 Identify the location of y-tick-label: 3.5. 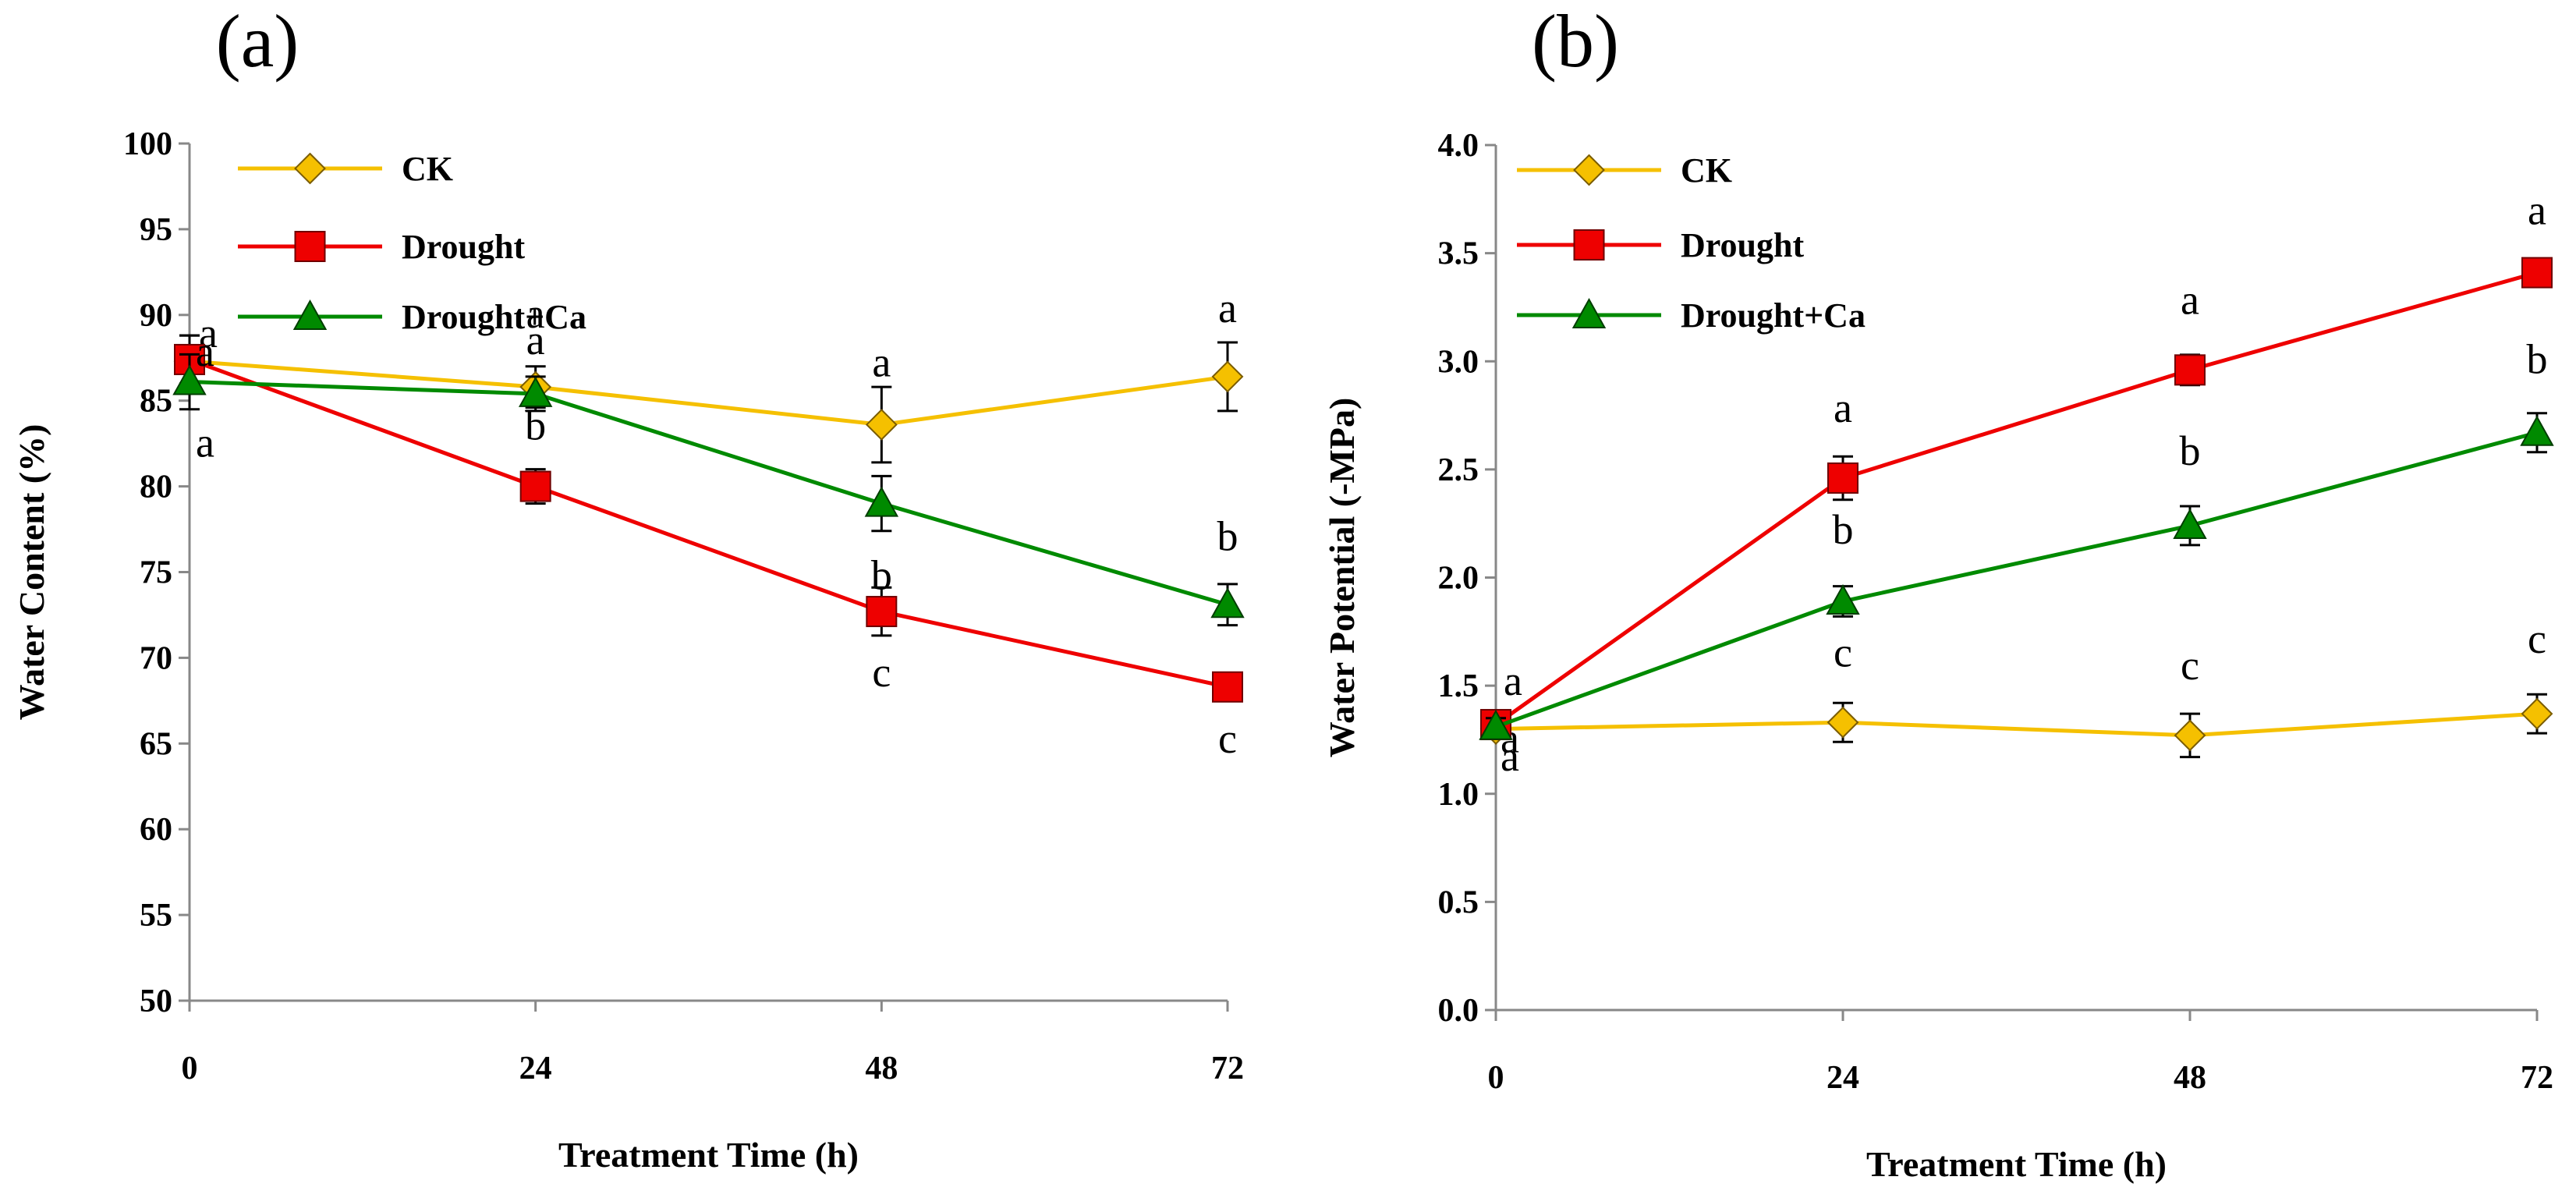
(1458, 254).